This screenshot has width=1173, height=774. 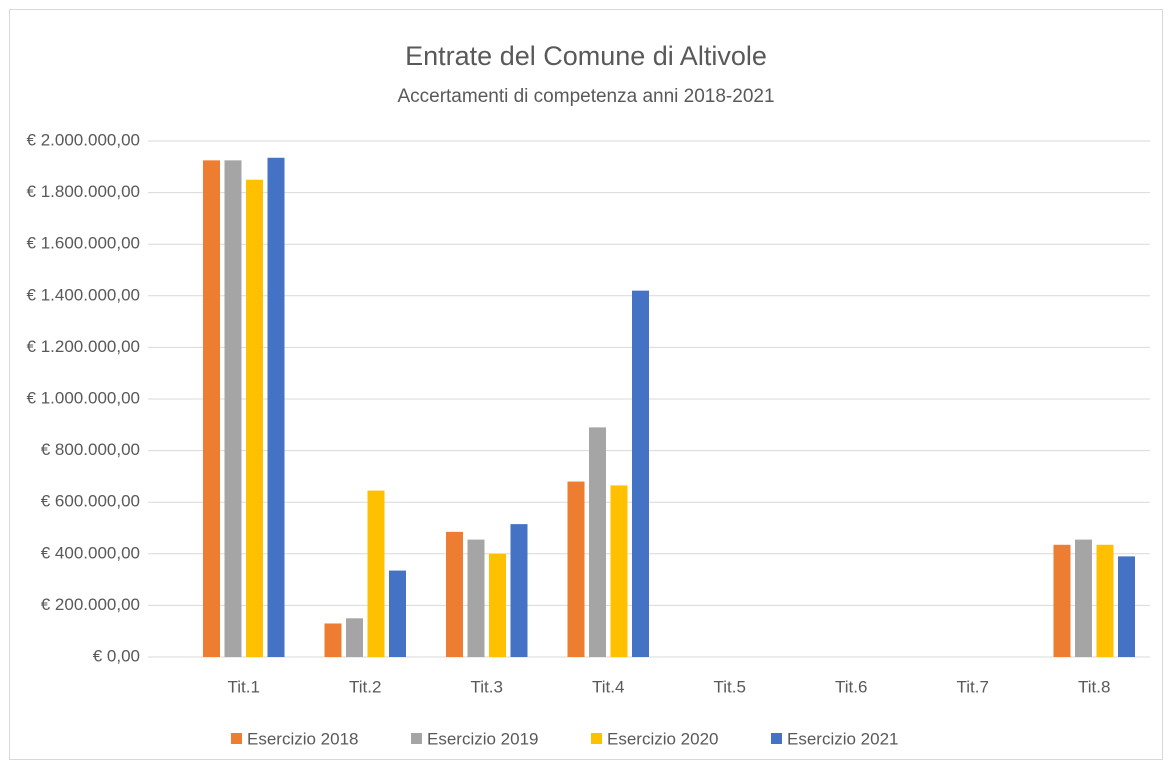 I want to click on y-tick-label: € 600.000,00, so click(x=90, y=501).